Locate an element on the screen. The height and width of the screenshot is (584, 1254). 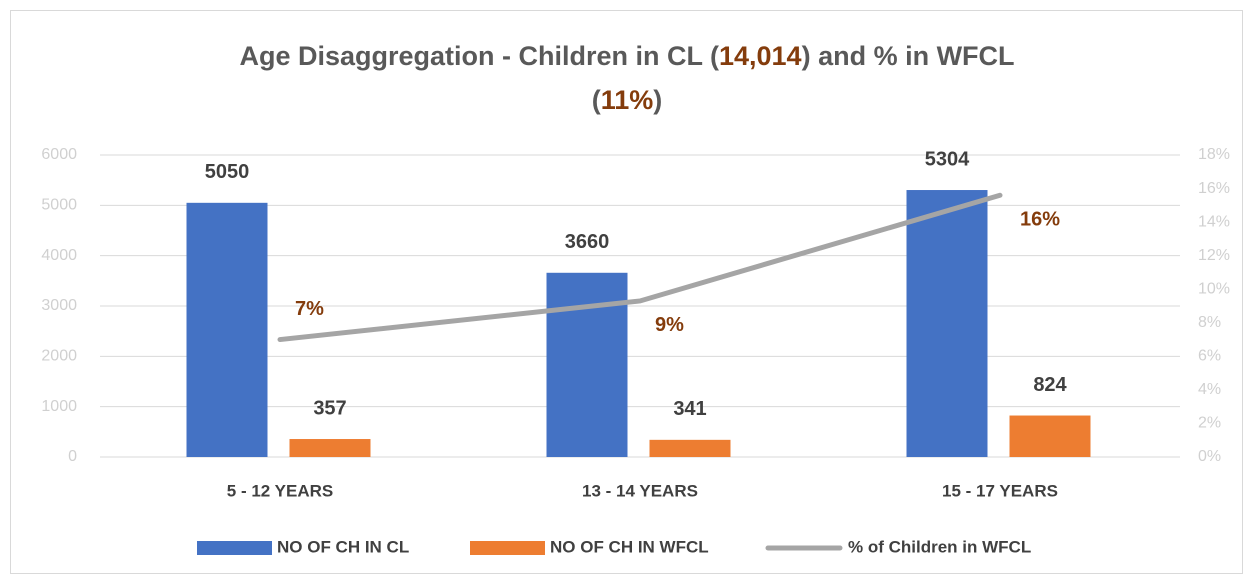
title-part: 14,014 is located at coordinates (760, 56).